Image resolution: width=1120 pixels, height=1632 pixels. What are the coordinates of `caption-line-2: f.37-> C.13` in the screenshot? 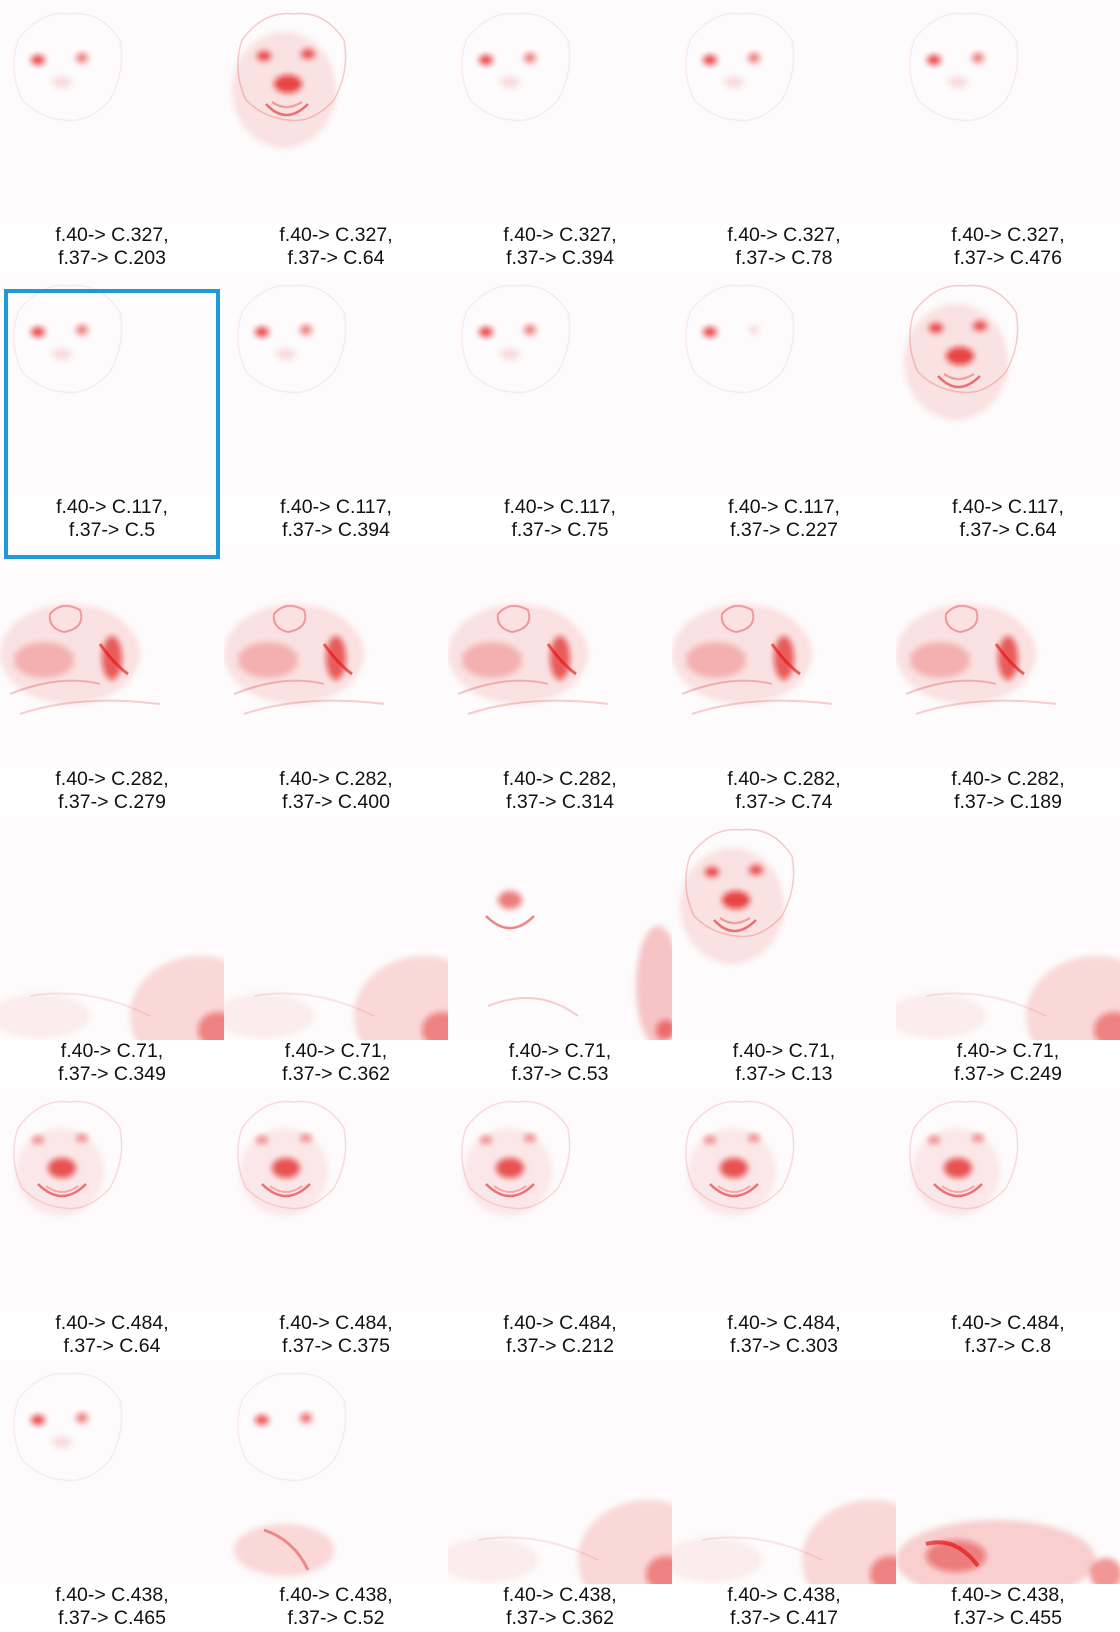 It's located at (784, 1074).